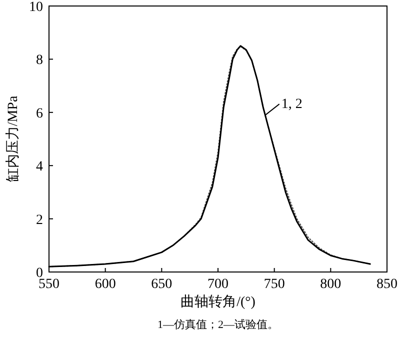  Describe the element at coordinates (39, 167) in the screenshot. I see `y-tick-label: 4` at that location.